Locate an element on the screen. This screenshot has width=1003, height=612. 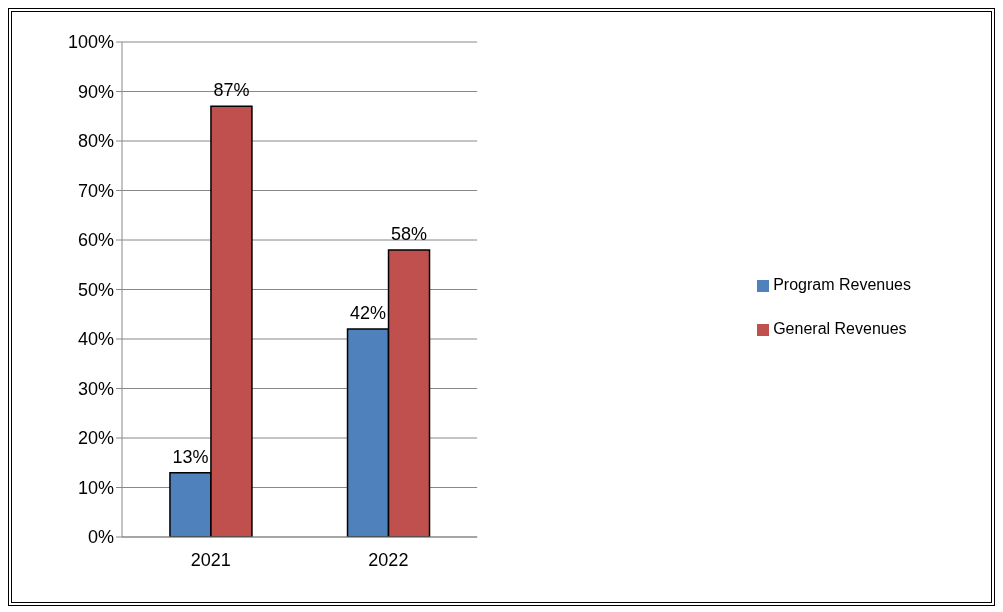
y-tick-label: 0% is located at coordinates (100, 537).